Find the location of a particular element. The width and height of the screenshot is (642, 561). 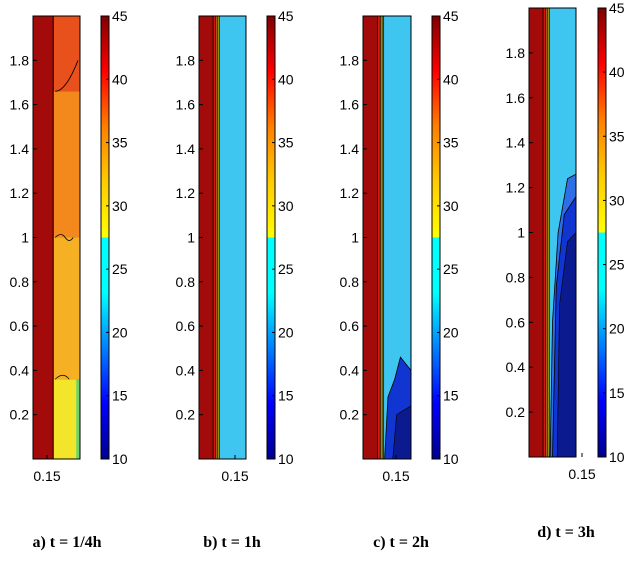

band-warm-upper is located at coordinates (66, 54).